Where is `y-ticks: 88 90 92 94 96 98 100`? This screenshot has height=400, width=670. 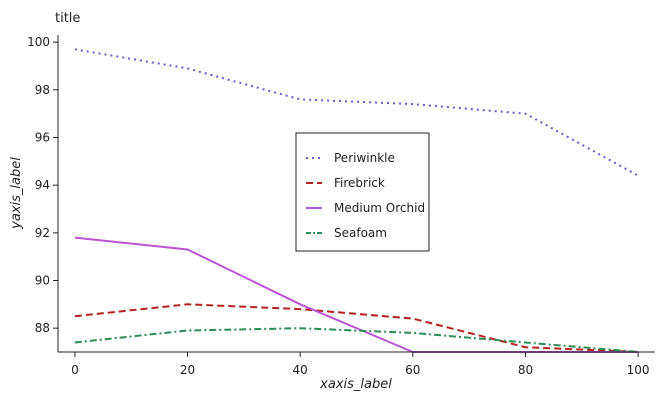 y-ticks: 88 90 92 94 96 98 100 is located at coordinates (42, 185).